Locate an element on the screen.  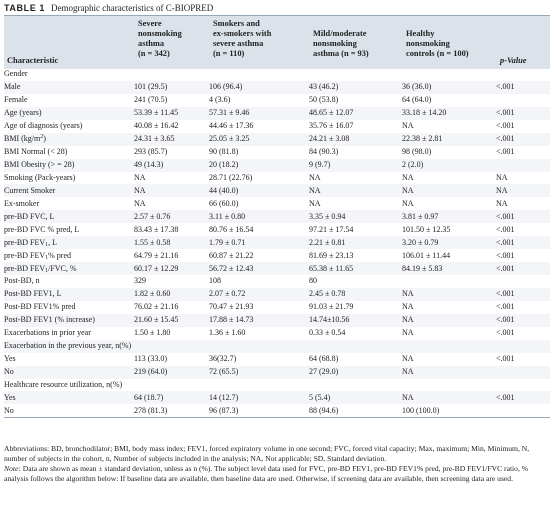
row-label: Age (years) is located at coordinates (69, 113).